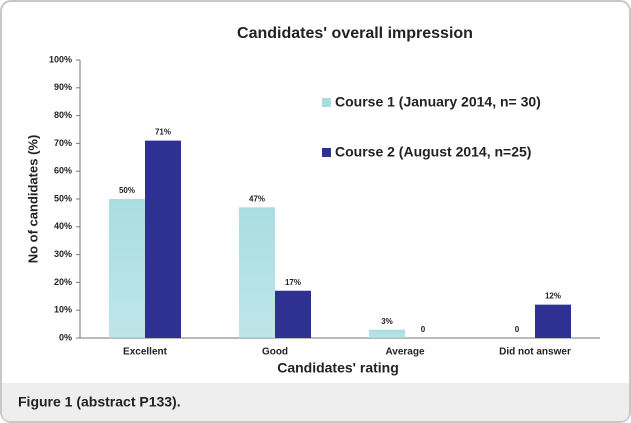  Describe the element at coordinates (405, 352) in the screenshot. I see `x-tick-label: Average` at that location.